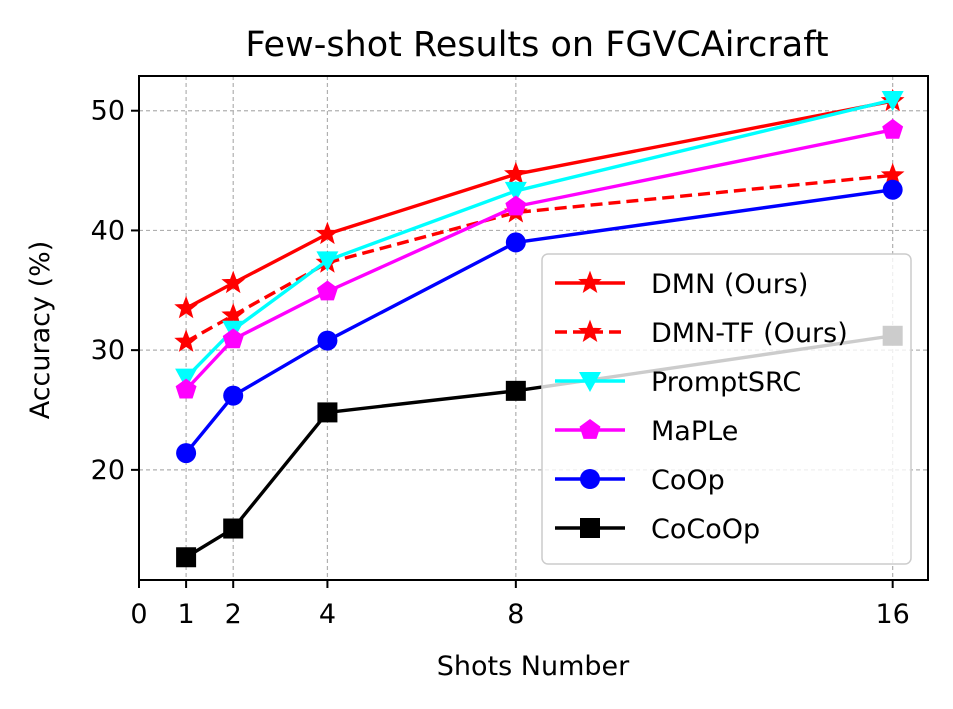  What do you see at coordinates (515, 614) in the screenshot?
I see `x-tick-label: 8` at bounding box center [515, 614].